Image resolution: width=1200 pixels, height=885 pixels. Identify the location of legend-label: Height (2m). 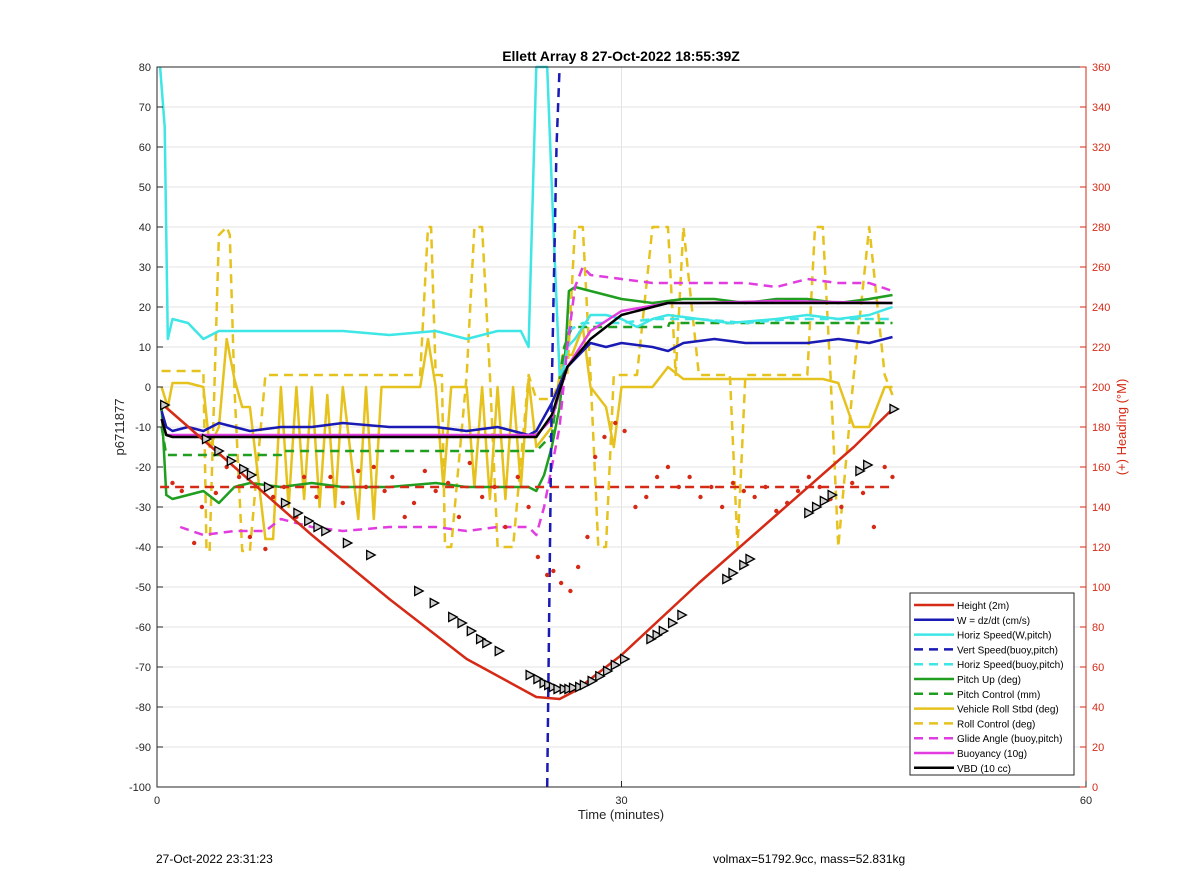
(983, 606).